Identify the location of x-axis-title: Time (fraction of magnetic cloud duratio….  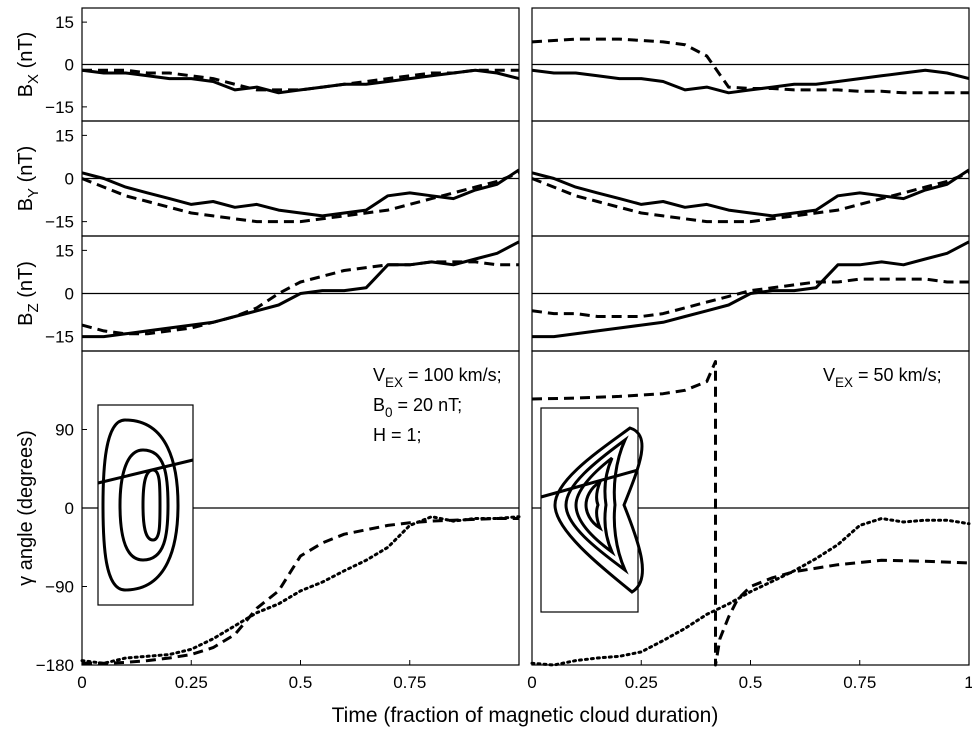
(525, 715).